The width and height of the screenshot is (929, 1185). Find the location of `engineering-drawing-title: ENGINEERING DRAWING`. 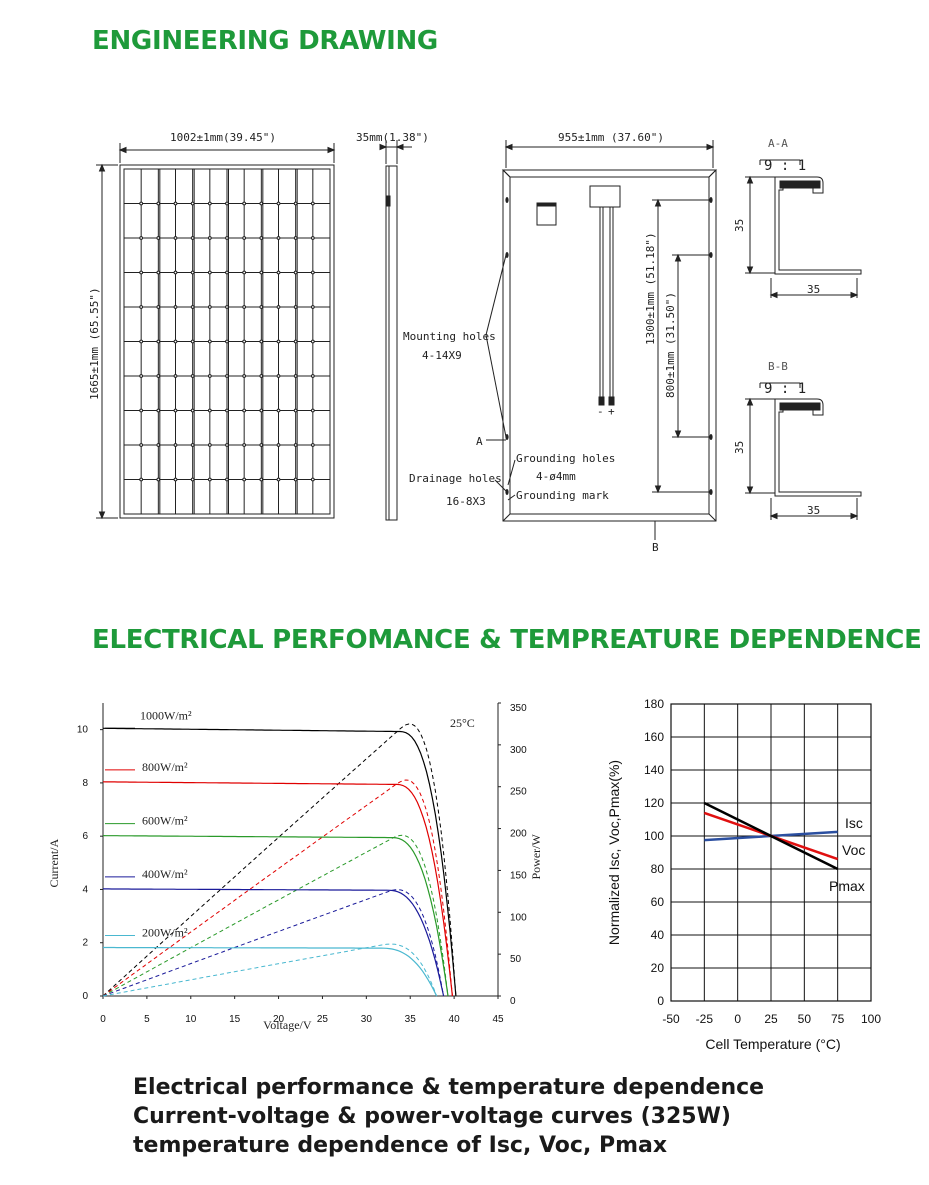

engineering-drawing-title: ENGINEERING DRAWING is located at coordinates (265, 41).